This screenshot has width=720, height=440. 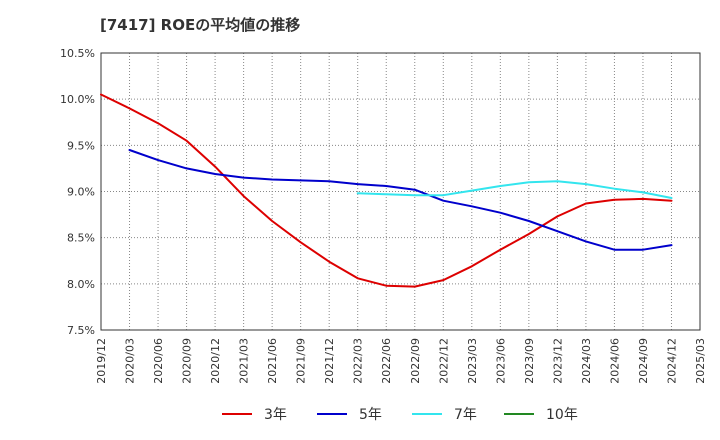 I want to click on chart-title: [7417] ROEの平均値の推移, so click(x=200, y=25).